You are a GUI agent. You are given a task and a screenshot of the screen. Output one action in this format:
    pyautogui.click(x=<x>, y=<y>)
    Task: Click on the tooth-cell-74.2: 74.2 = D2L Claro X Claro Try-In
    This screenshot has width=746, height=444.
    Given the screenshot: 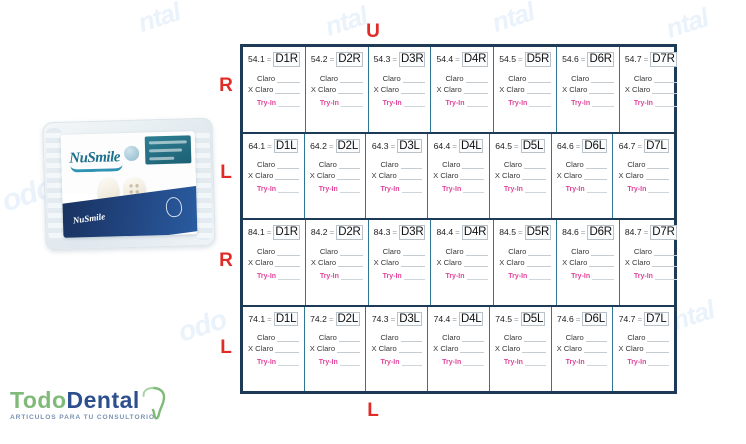 What is the action you would take?
    pyautogui.click(x=336, y=348)
    